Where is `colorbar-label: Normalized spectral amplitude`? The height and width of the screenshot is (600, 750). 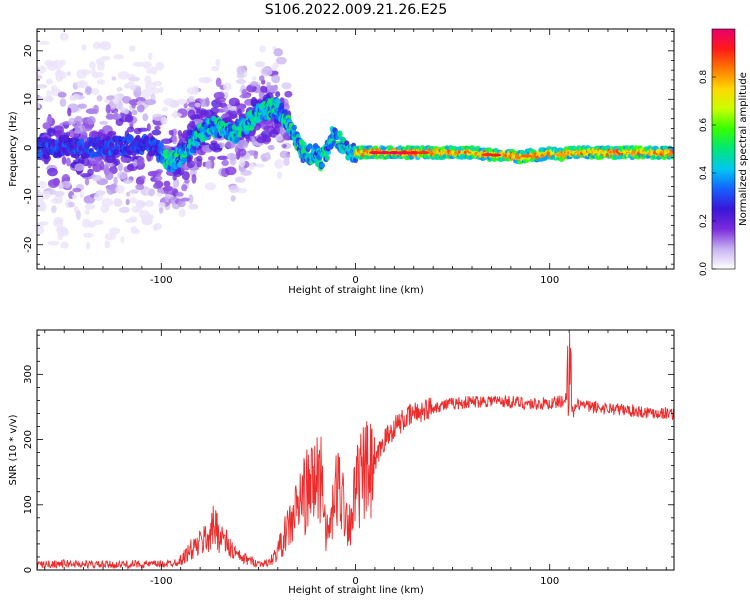 colorbar-label: Normalized spectral amplitude is located at coordinates (743, 149).